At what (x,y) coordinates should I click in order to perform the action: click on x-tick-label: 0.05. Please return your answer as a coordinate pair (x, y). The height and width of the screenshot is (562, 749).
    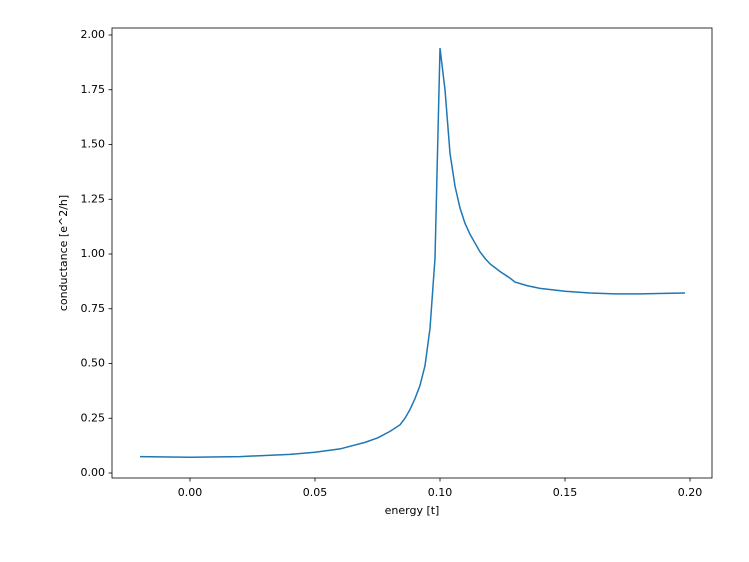
    Looking at the image, I should click on (315, 492).